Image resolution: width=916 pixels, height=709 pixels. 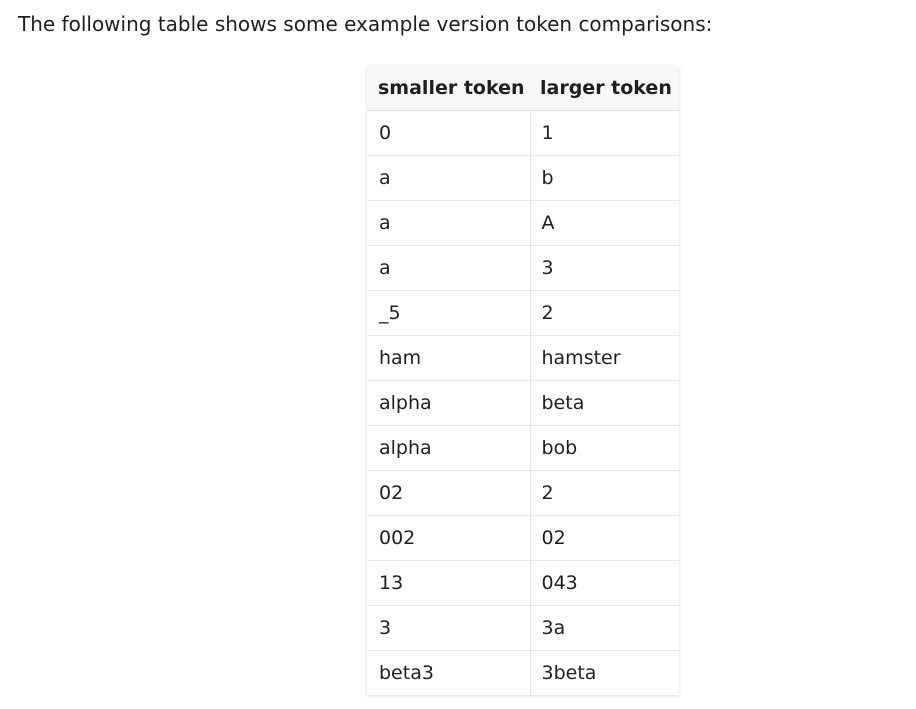 I want to click on table-row: a A, so click(x=523, y=223).